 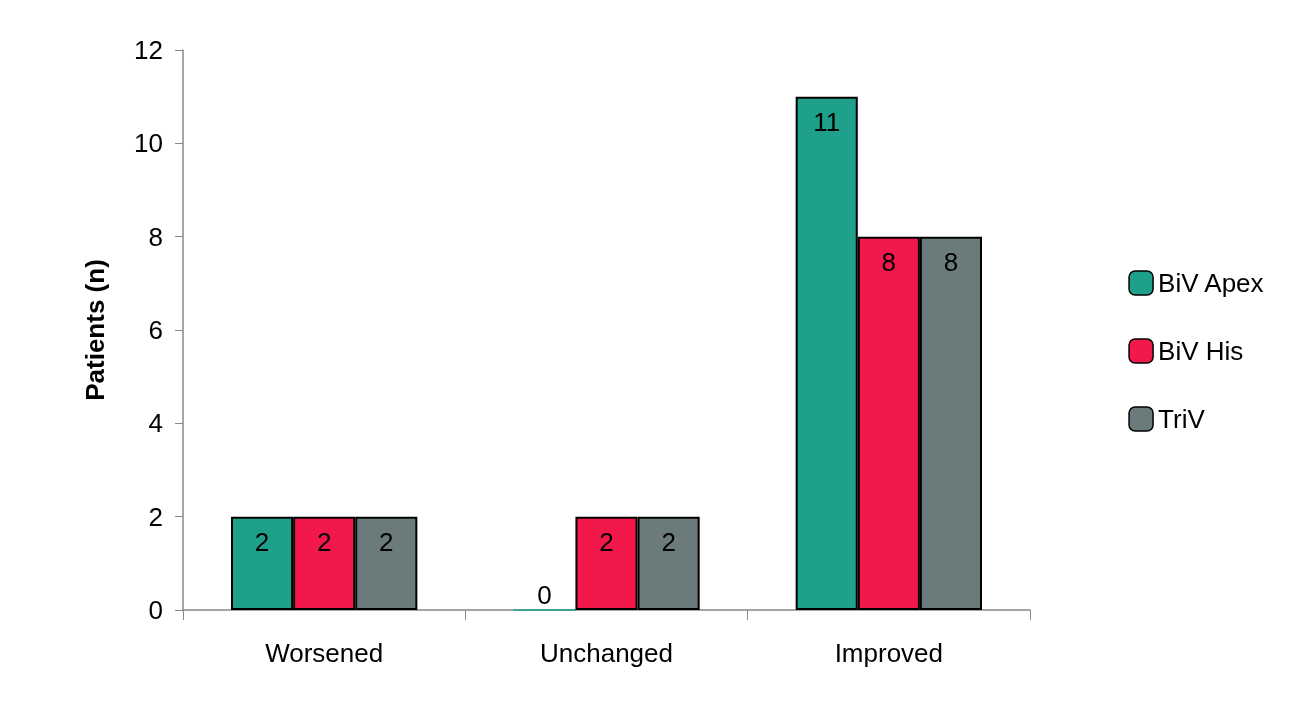 What do you see at coordinates (148, 50) in the screenshot?
I see `y-tick-label: 12` at bounding box center [148, 50].